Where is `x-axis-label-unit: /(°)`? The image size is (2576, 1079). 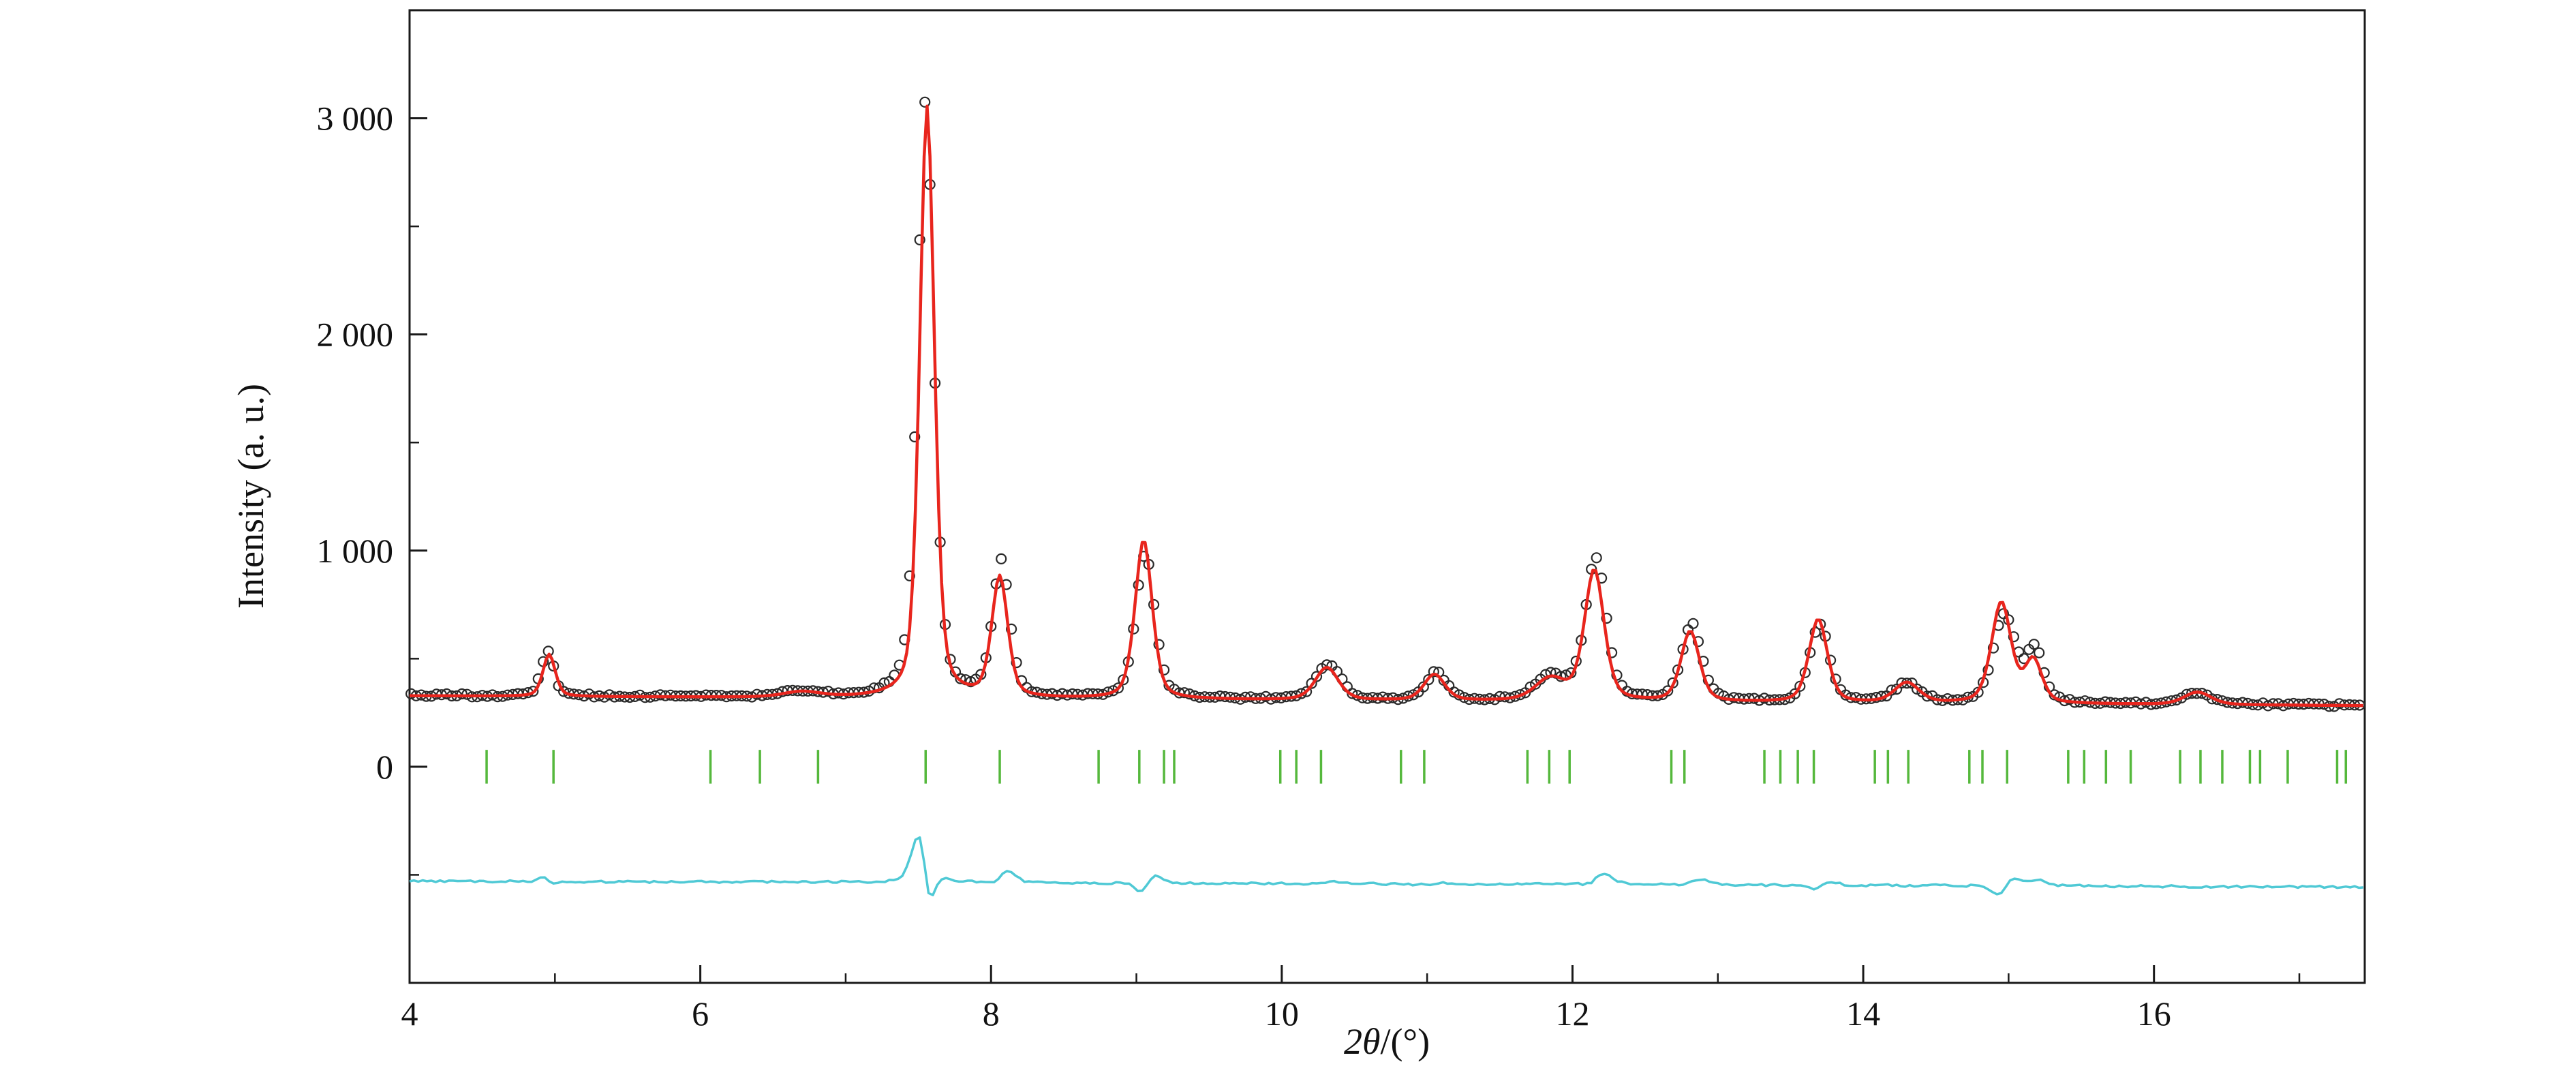 x-axis-label-unit: /(°) is located at coordinates (1405, 1041).